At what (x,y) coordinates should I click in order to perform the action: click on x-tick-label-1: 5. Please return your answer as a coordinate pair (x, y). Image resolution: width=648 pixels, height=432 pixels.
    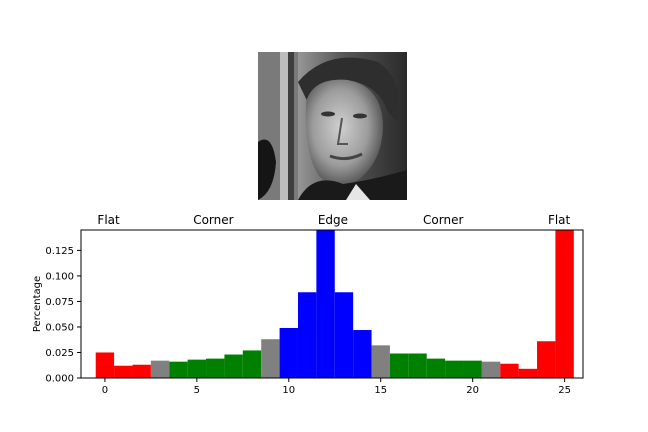
    Looking at the image, I should click on (197, 390).